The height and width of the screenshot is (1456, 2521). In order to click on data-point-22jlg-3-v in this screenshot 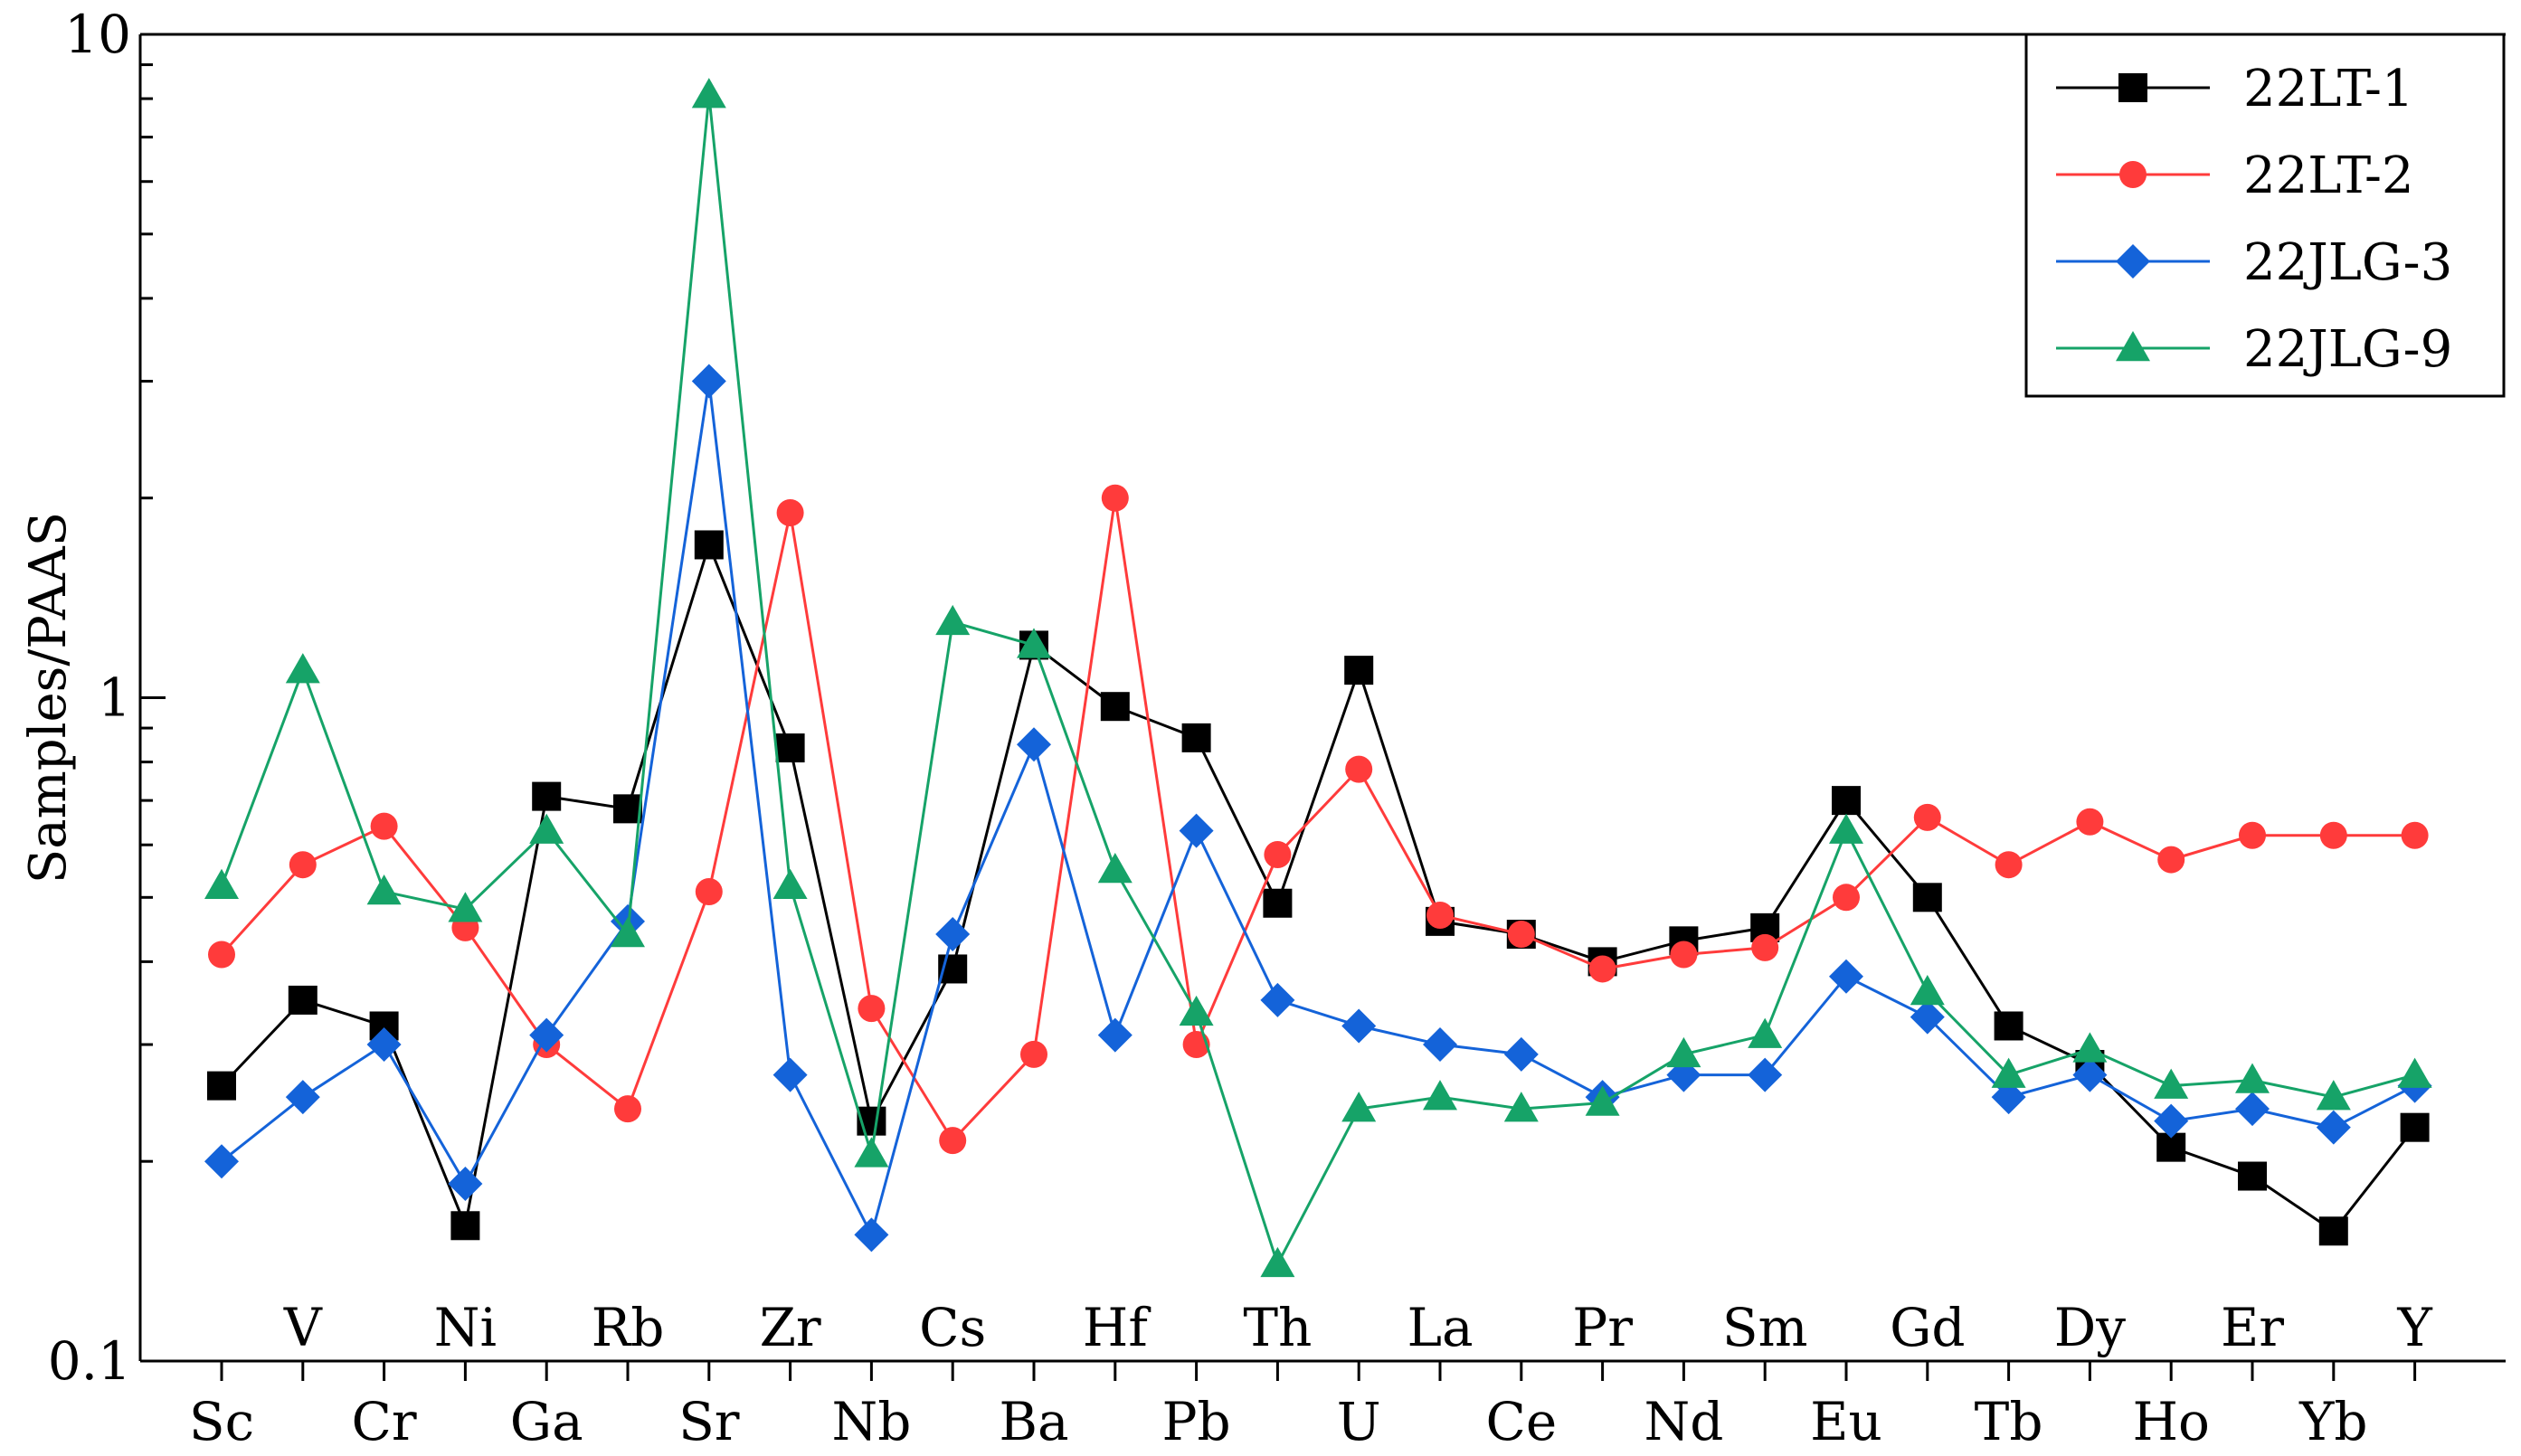, I will do `click(302, 1098)`.